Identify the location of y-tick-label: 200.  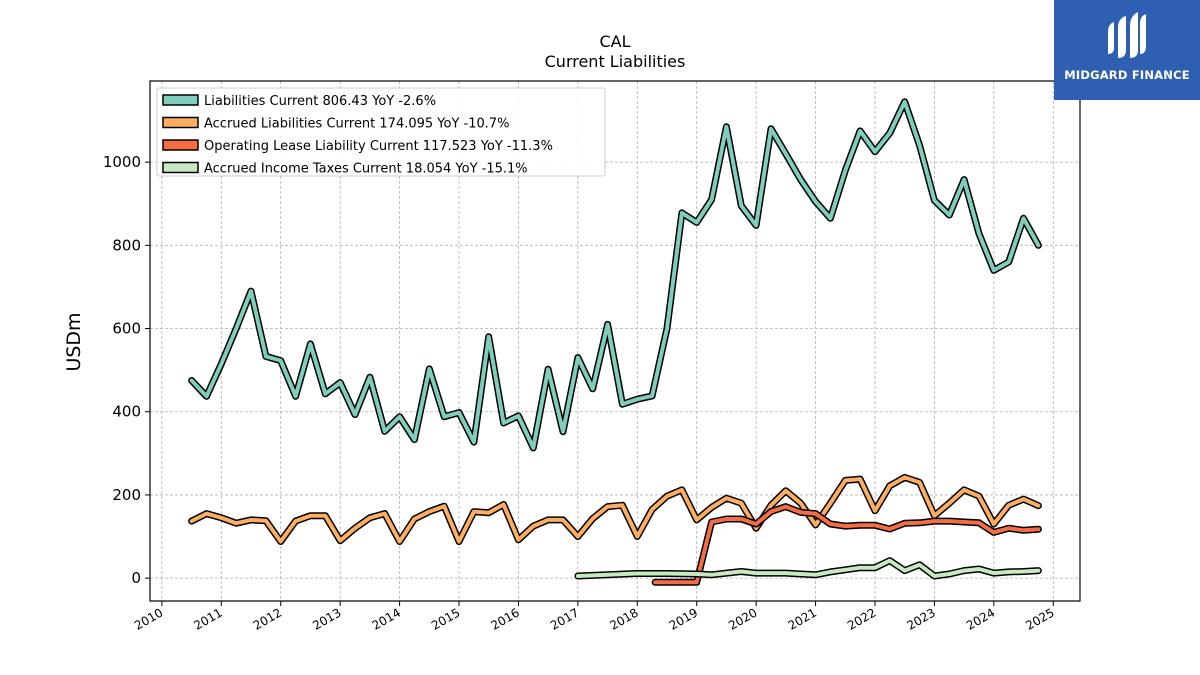
(126, 495).